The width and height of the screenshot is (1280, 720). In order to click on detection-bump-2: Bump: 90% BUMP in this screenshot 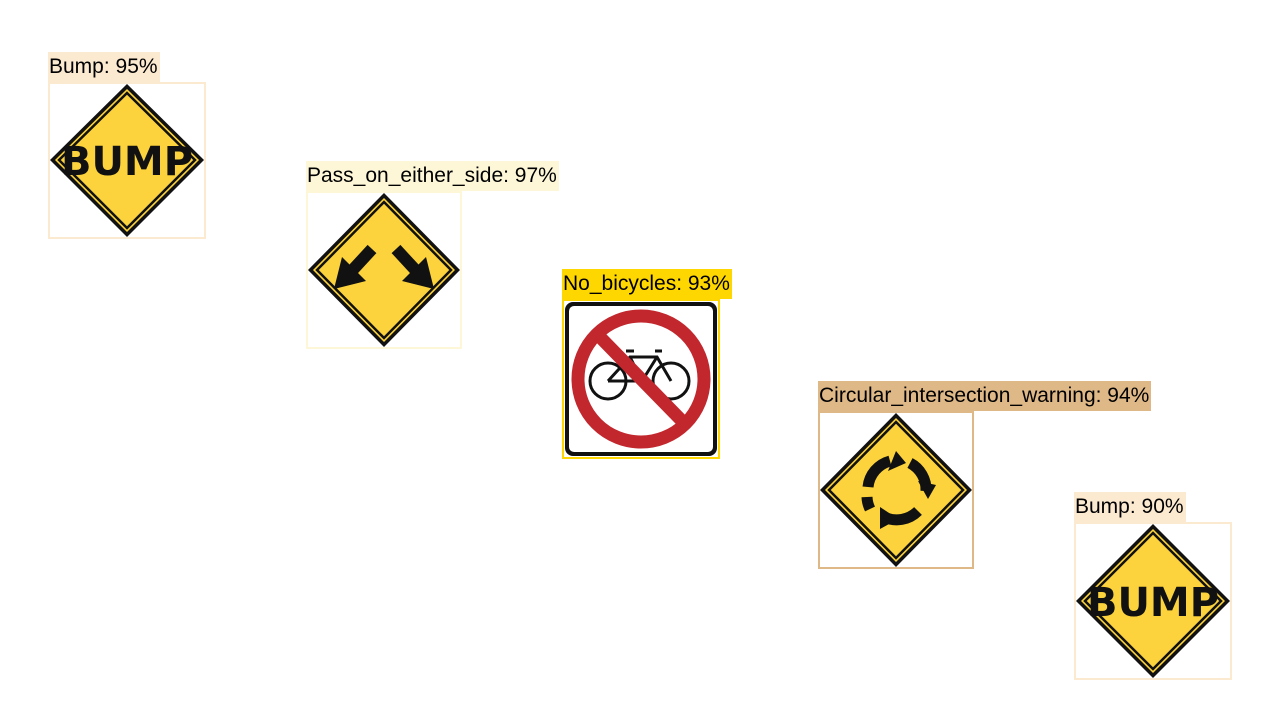, I will do `click(1154, 588)`.